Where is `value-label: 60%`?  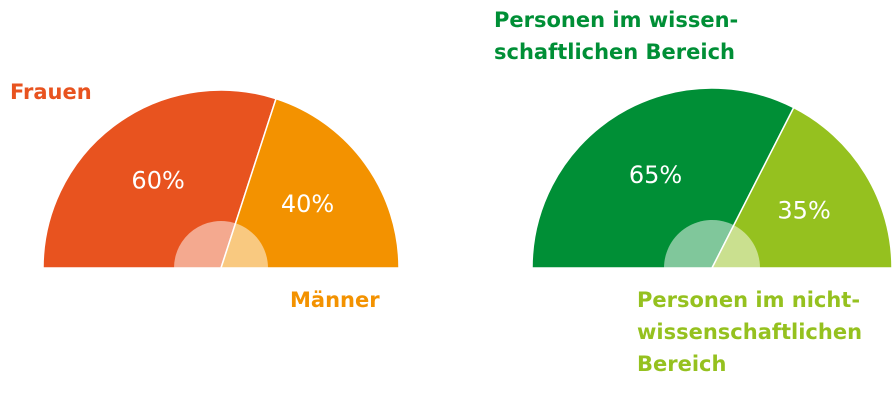
value-label: 60% is located at coordinates (157, 180).